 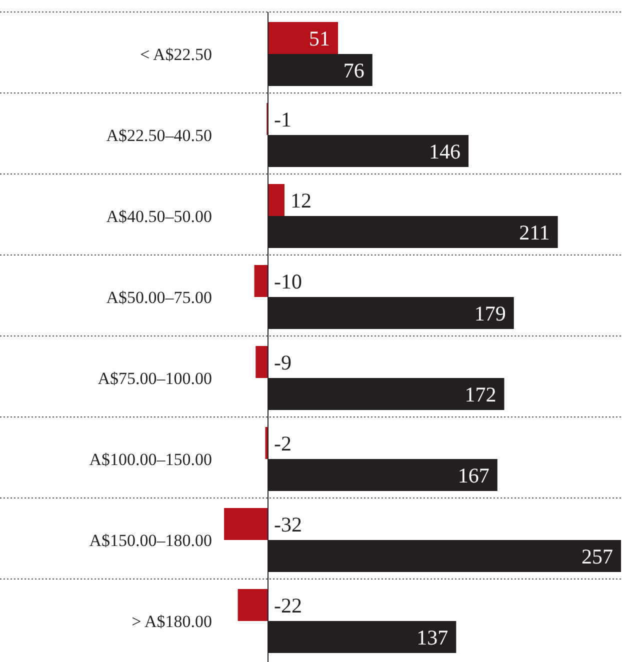 What do you see at coordinates (597, 556) in the screenshot?
I see `data-label: 257` at bounding box center [597, 556].